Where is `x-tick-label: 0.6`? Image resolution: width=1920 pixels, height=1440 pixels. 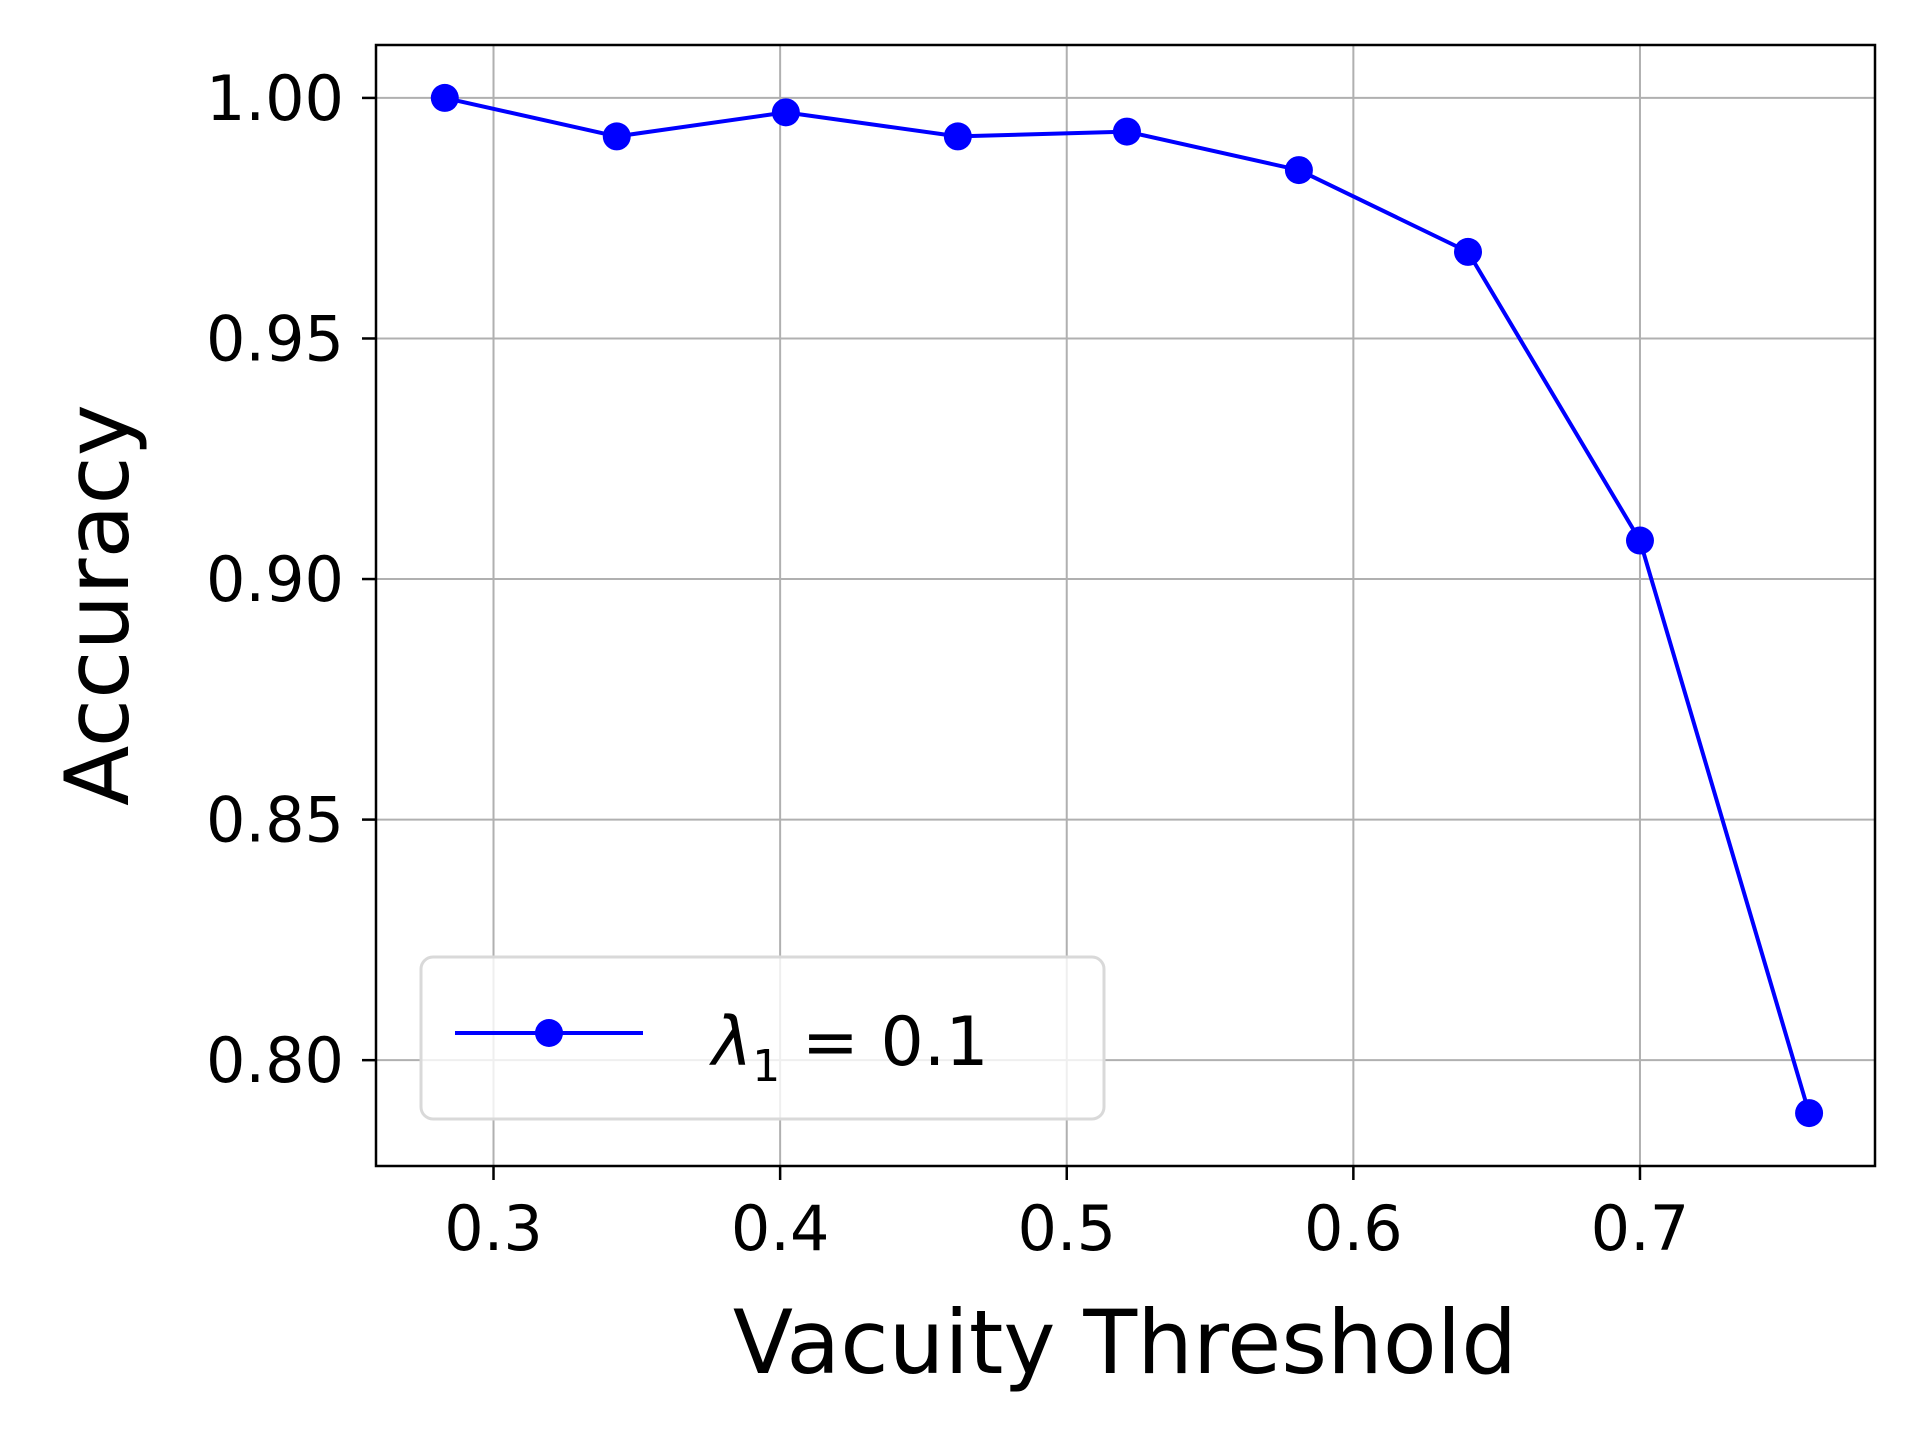
x-tick-label: 0.6 is located at coordinates (1353, 1228).